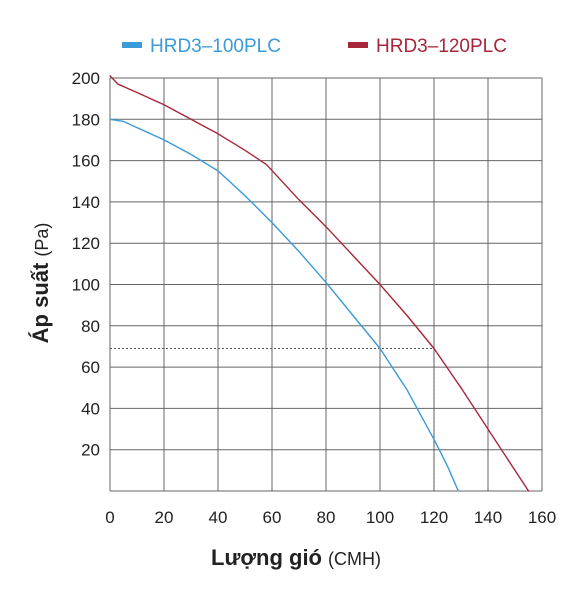 This screenshot has width=576, height=600. Describe the element at coordinates (42, 240) in the screenshot. I see `y-axis-unit: (Pa)` at that location.